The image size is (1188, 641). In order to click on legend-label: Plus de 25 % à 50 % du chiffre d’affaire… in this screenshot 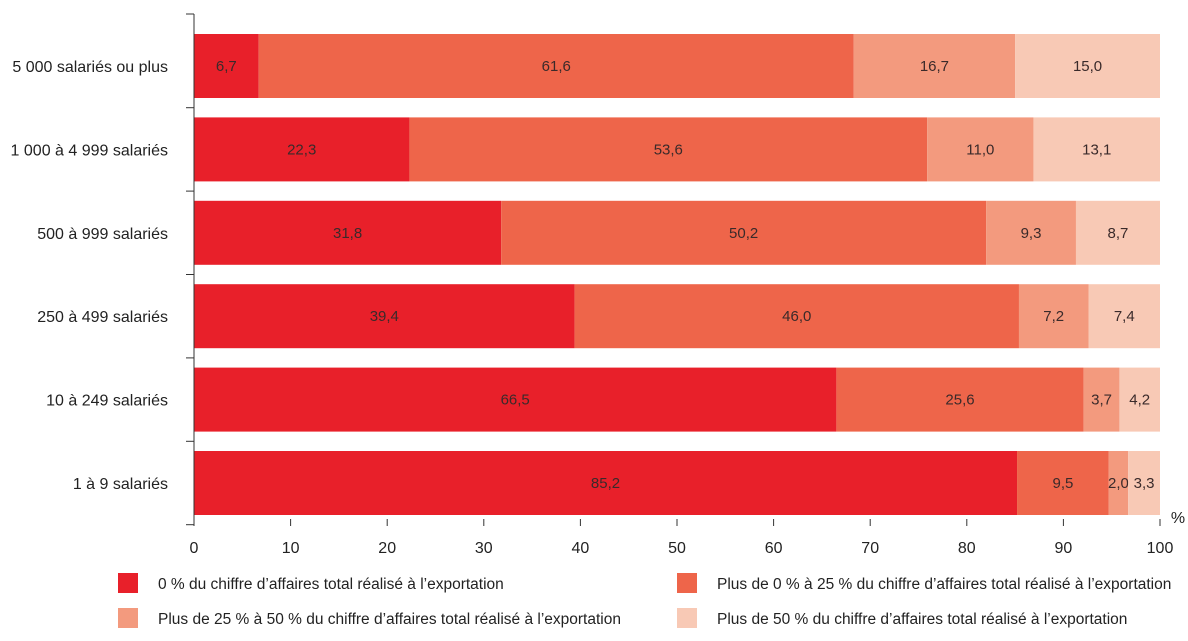, I will do `click(389, 619)`.